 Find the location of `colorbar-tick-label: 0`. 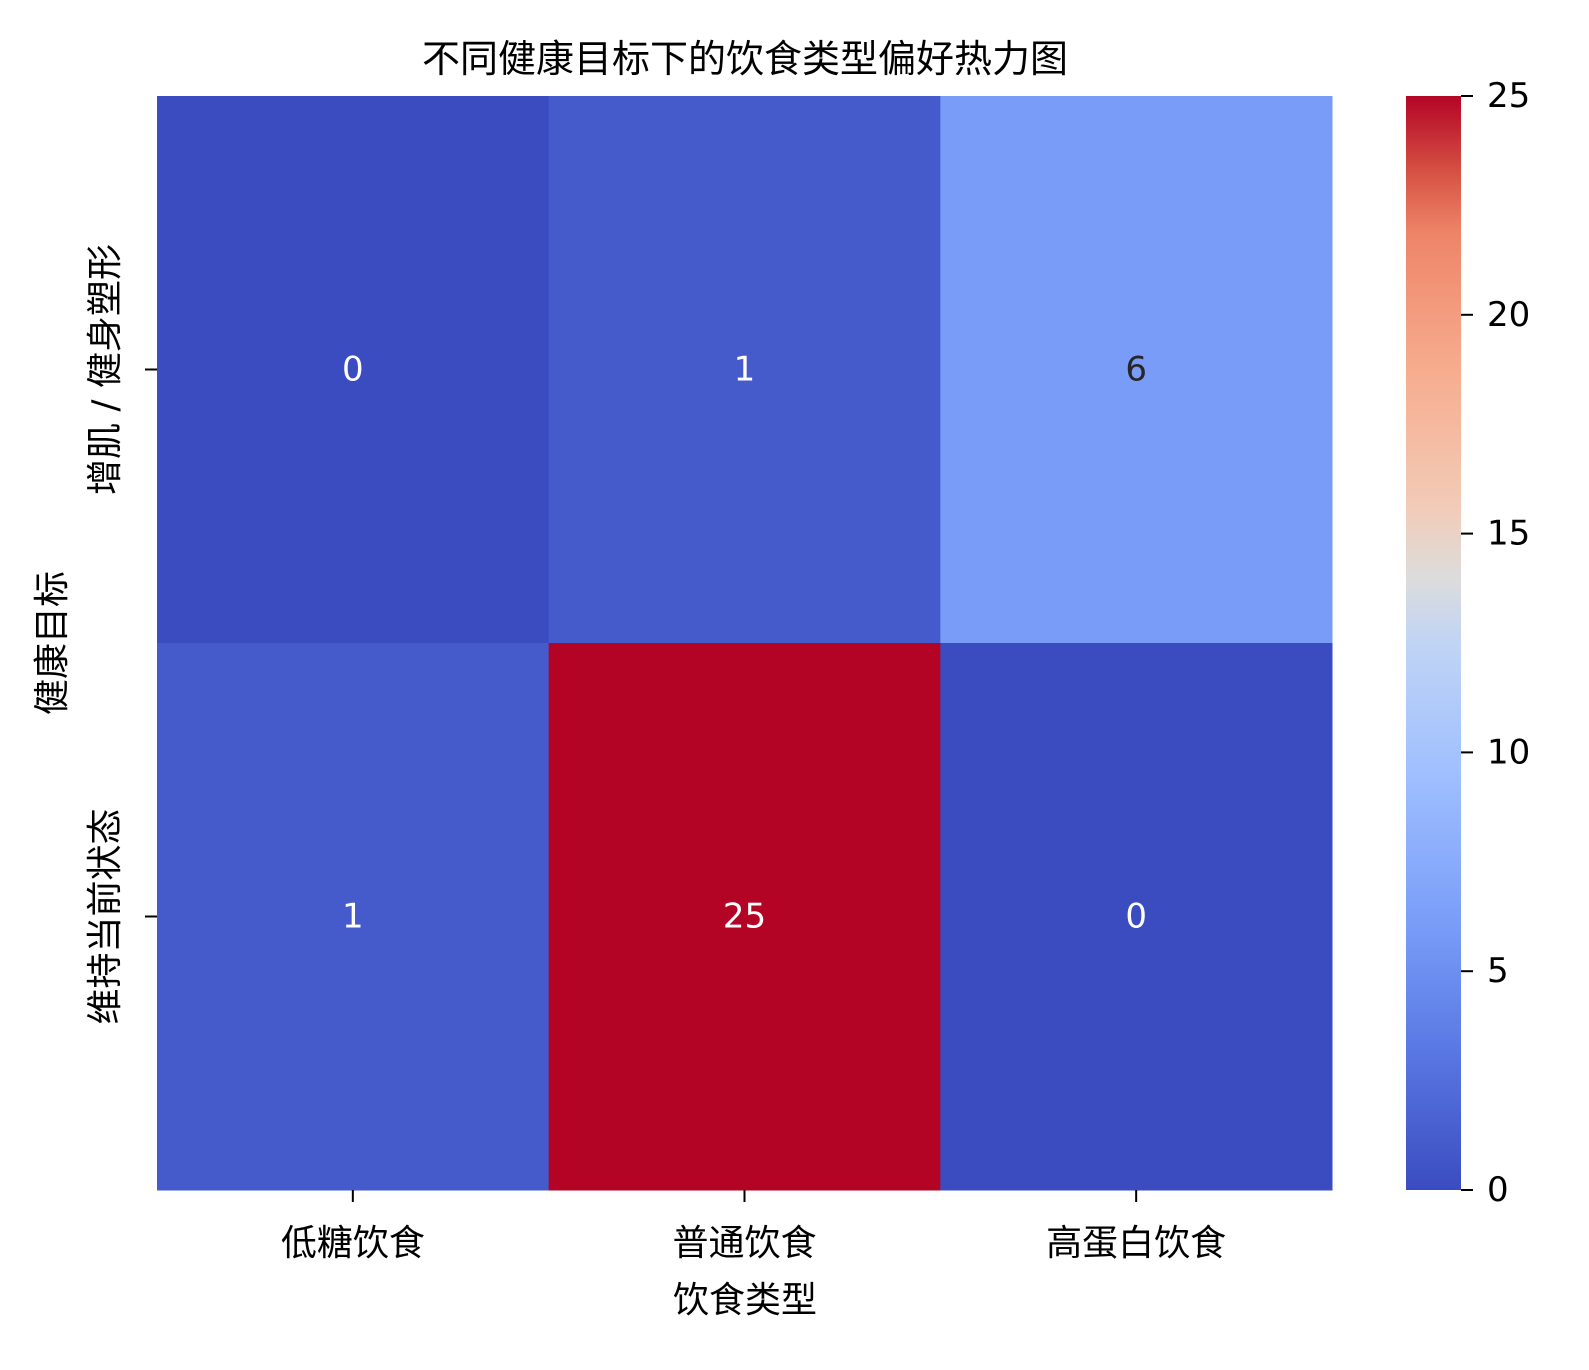

colorbar-tick-label: 0 is located at coordinates (1498, 1190).